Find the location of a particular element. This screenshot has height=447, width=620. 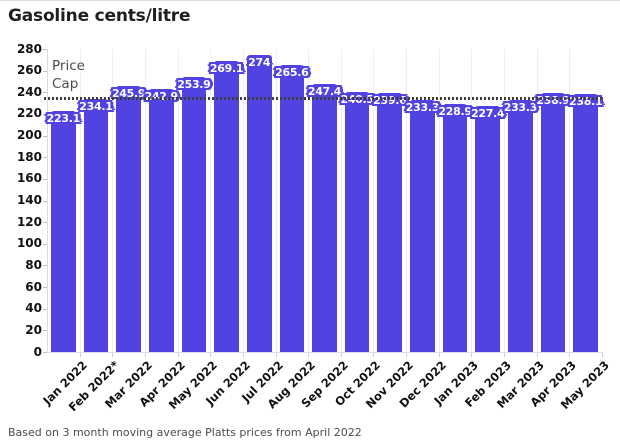

bar-value-label: 228.9 is located at coordinates (455, 112).